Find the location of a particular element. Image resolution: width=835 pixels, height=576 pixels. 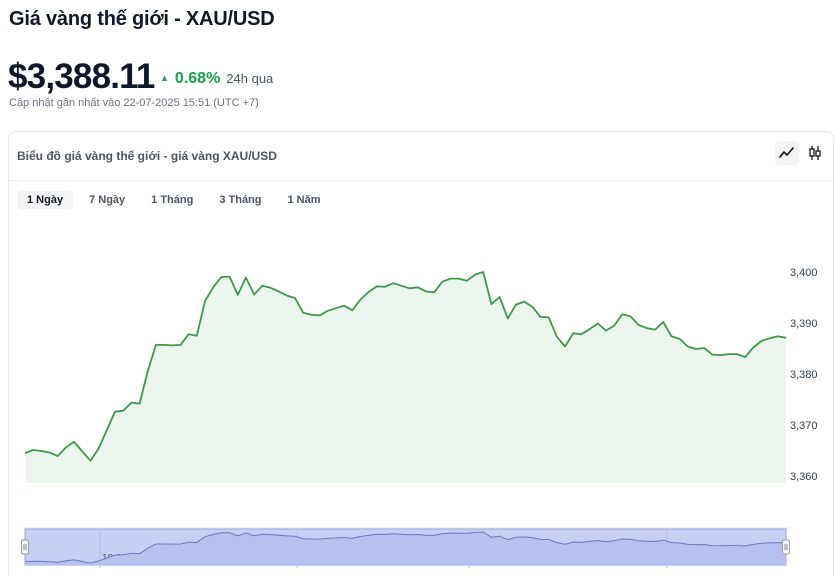

caret-up-icon: ▲ is located at coordinates (164, 78).